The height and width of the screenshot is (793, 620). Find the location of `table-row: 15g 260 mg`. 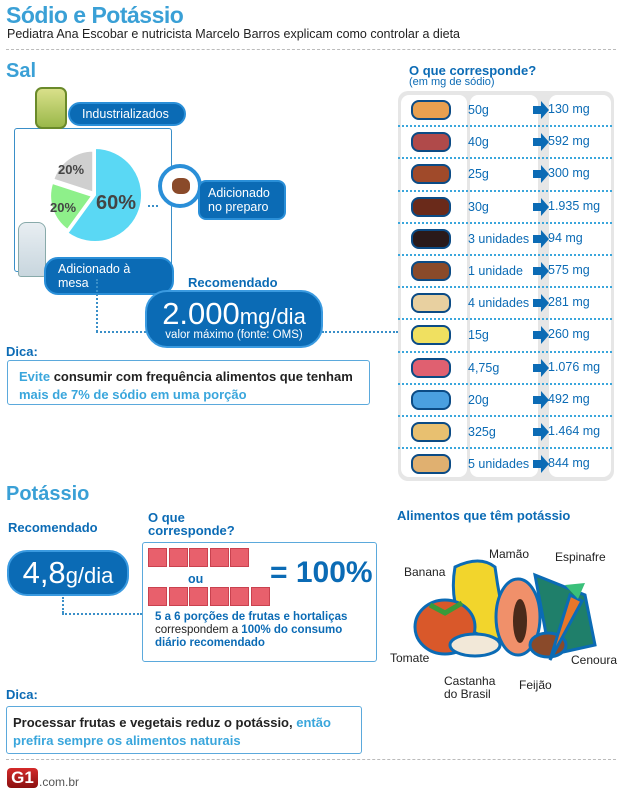

table-row: 15g 260 mg is located at coordinates (506, 335).